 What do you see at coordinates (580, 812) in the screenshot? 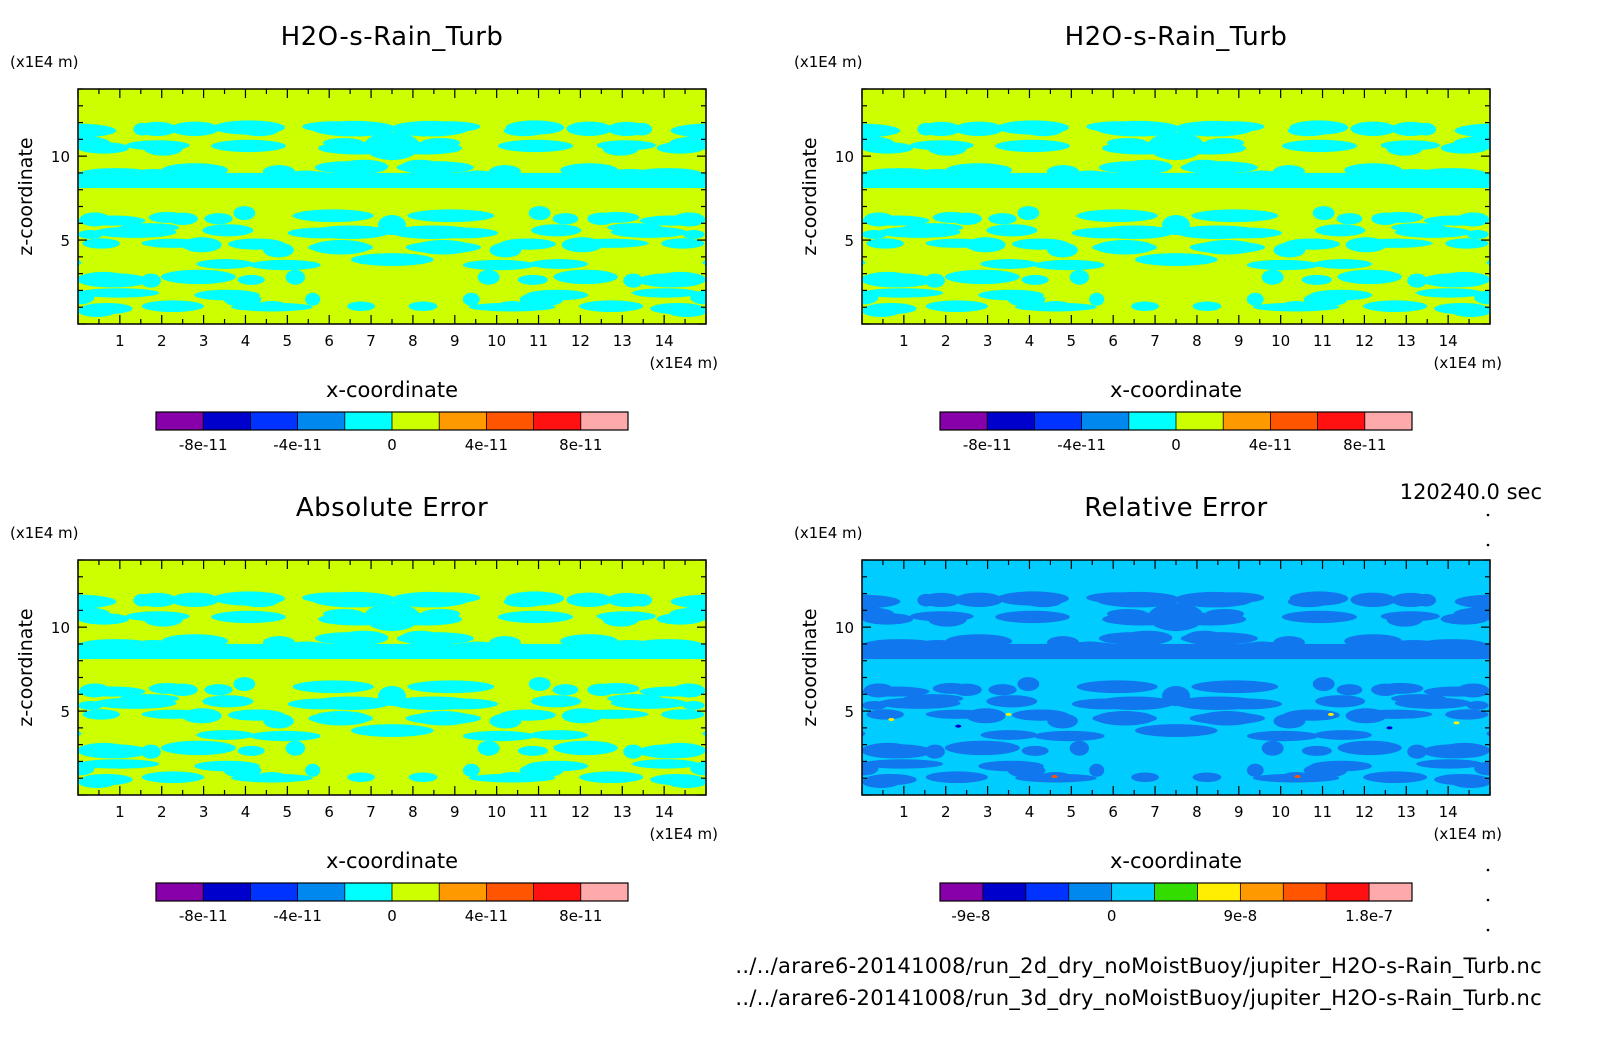
I see `x-tick-label: 12` at bounding box center [580, 812].